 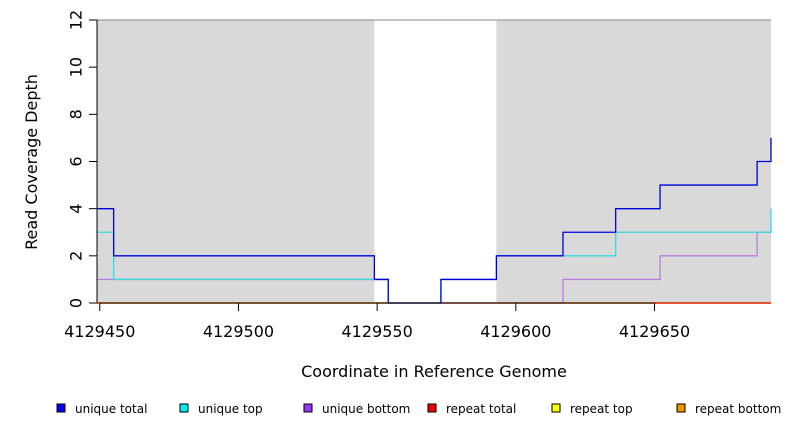 What do you see at coordinates (31, 162) in the screenshot?
I see `y-axis-label: Read Coverage Depth` at bounding box center [31, 162].